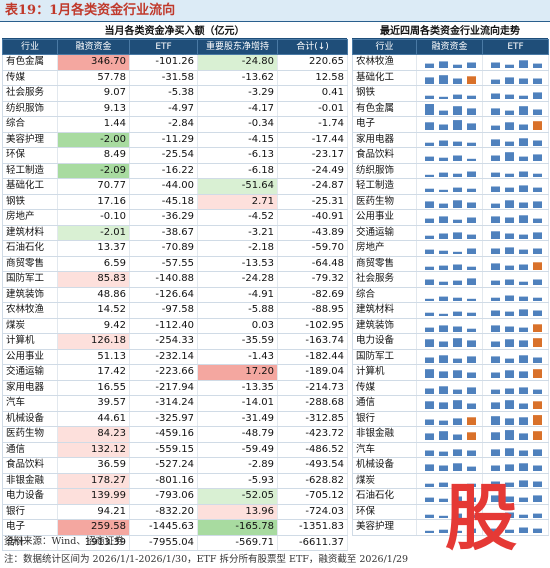 The height and width of the screenshot is (568, 550). What do you see at coordinates (450, 32) in the screenshot?
I see `right-section-heading: 最近四周各类资金行业流向走势` at bounding box center [450, 32].